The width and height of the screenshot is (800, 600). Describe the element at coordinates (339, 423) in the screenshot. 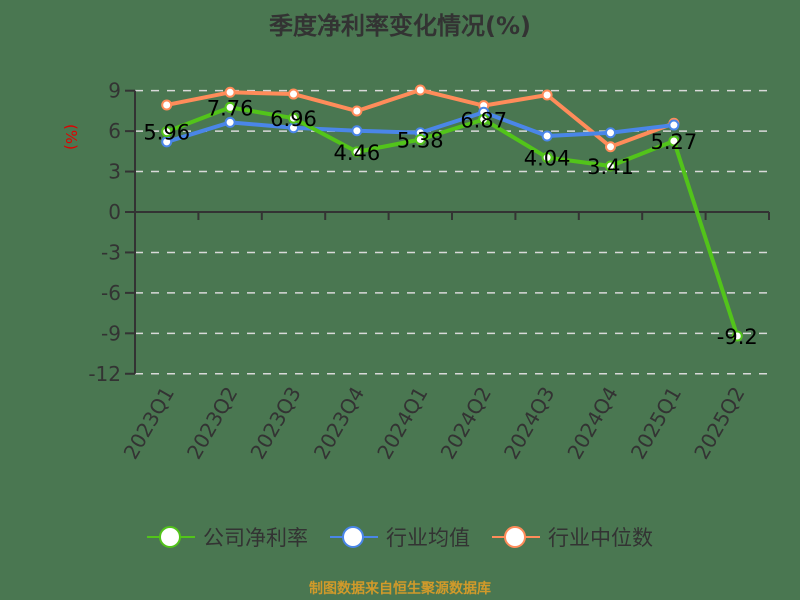

I see `x-tick-label: 2023Q4` at that location.